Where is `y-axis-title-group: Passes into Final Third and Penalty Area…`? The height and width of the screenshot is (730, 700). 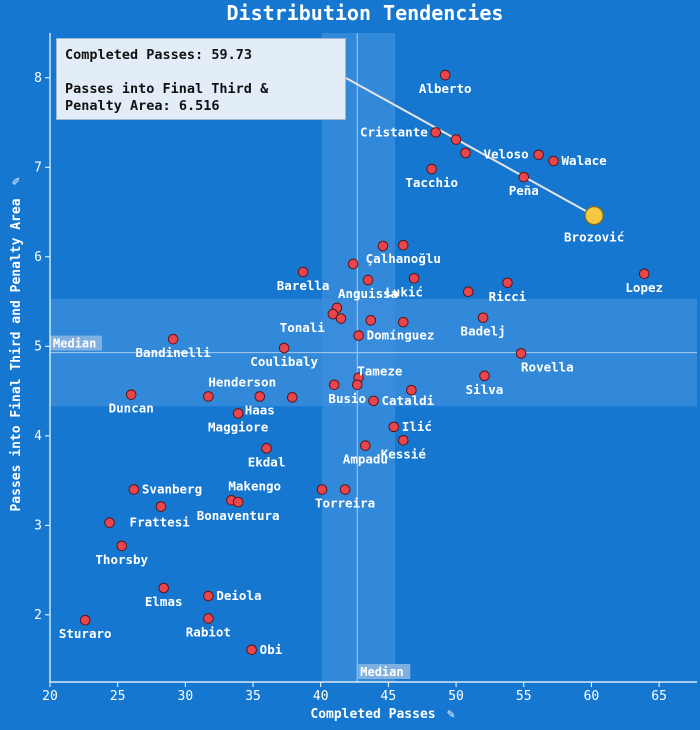
y-axis-title-group: Passes into Final Third and Penalty Area… is located at coordinates (16, 344).